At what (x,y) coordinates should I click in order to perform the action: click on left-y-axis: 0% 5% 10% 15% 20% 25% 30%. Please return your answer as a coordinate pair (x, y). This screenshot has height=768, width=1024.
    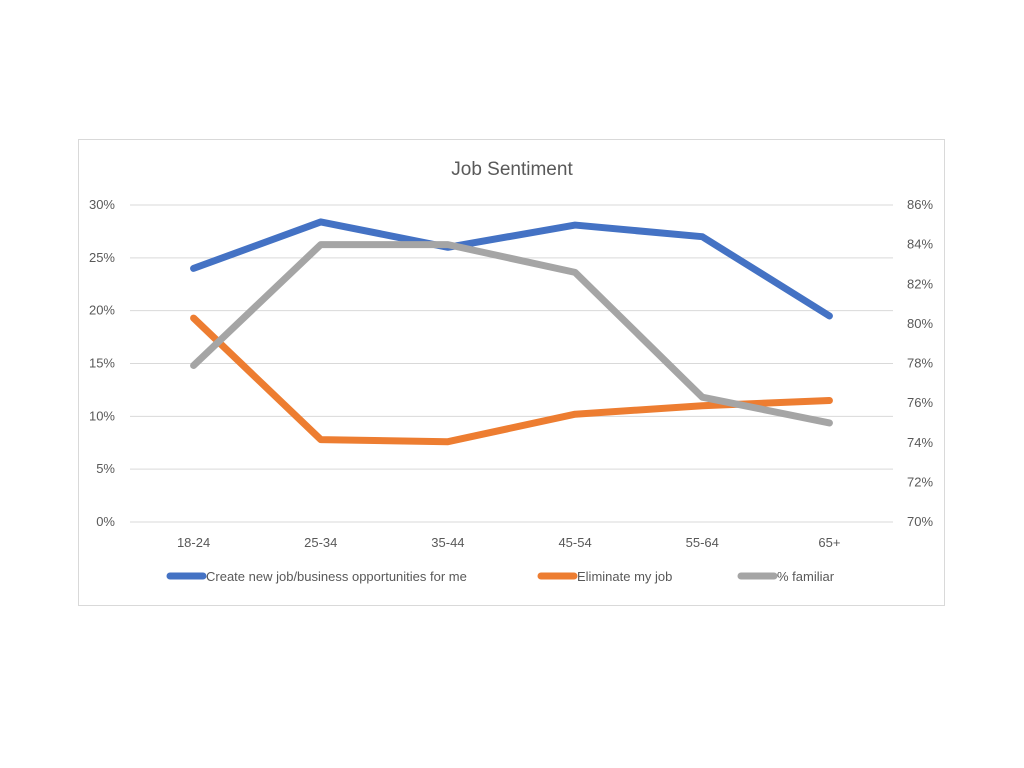
    Looking at the image, I should click on (102, 363).